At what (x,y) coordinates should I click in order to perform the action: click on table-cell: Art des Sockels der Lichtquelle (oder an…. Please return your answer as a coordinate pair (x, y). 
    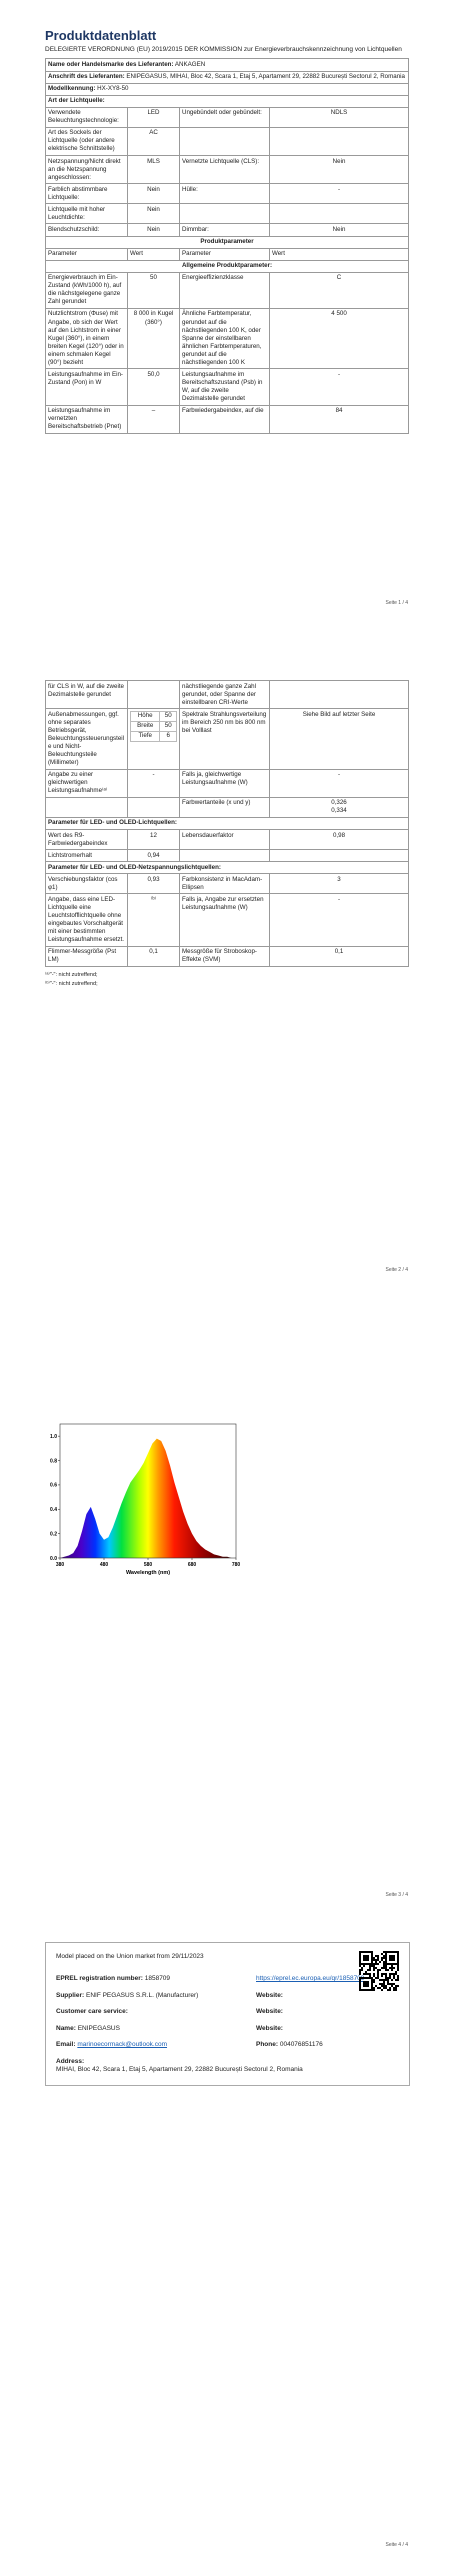
    Looking at the image, I should click on (86, 141).